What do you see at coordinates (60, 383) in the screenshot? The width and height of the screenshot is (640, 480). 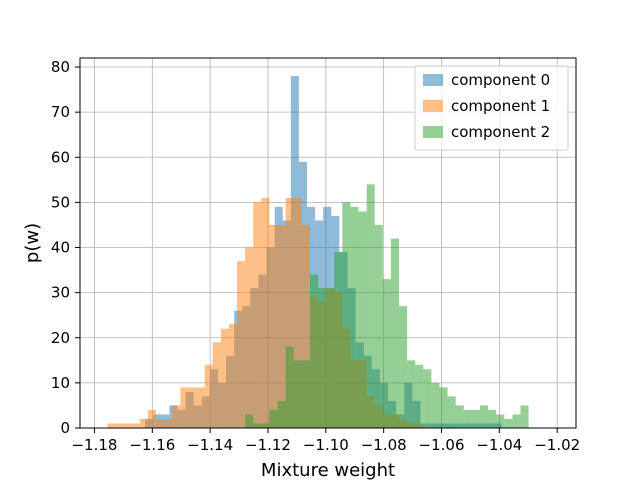 I see `y-tick-label: 10` at bounding box center [60, 383].